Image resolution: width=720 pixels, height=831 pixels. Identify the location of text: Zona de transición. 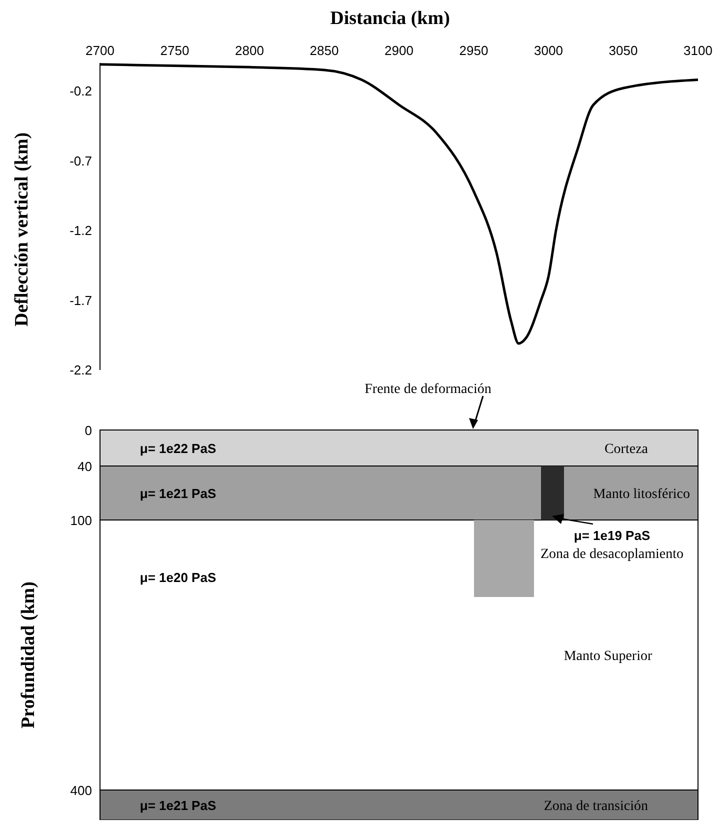
(596, 806).